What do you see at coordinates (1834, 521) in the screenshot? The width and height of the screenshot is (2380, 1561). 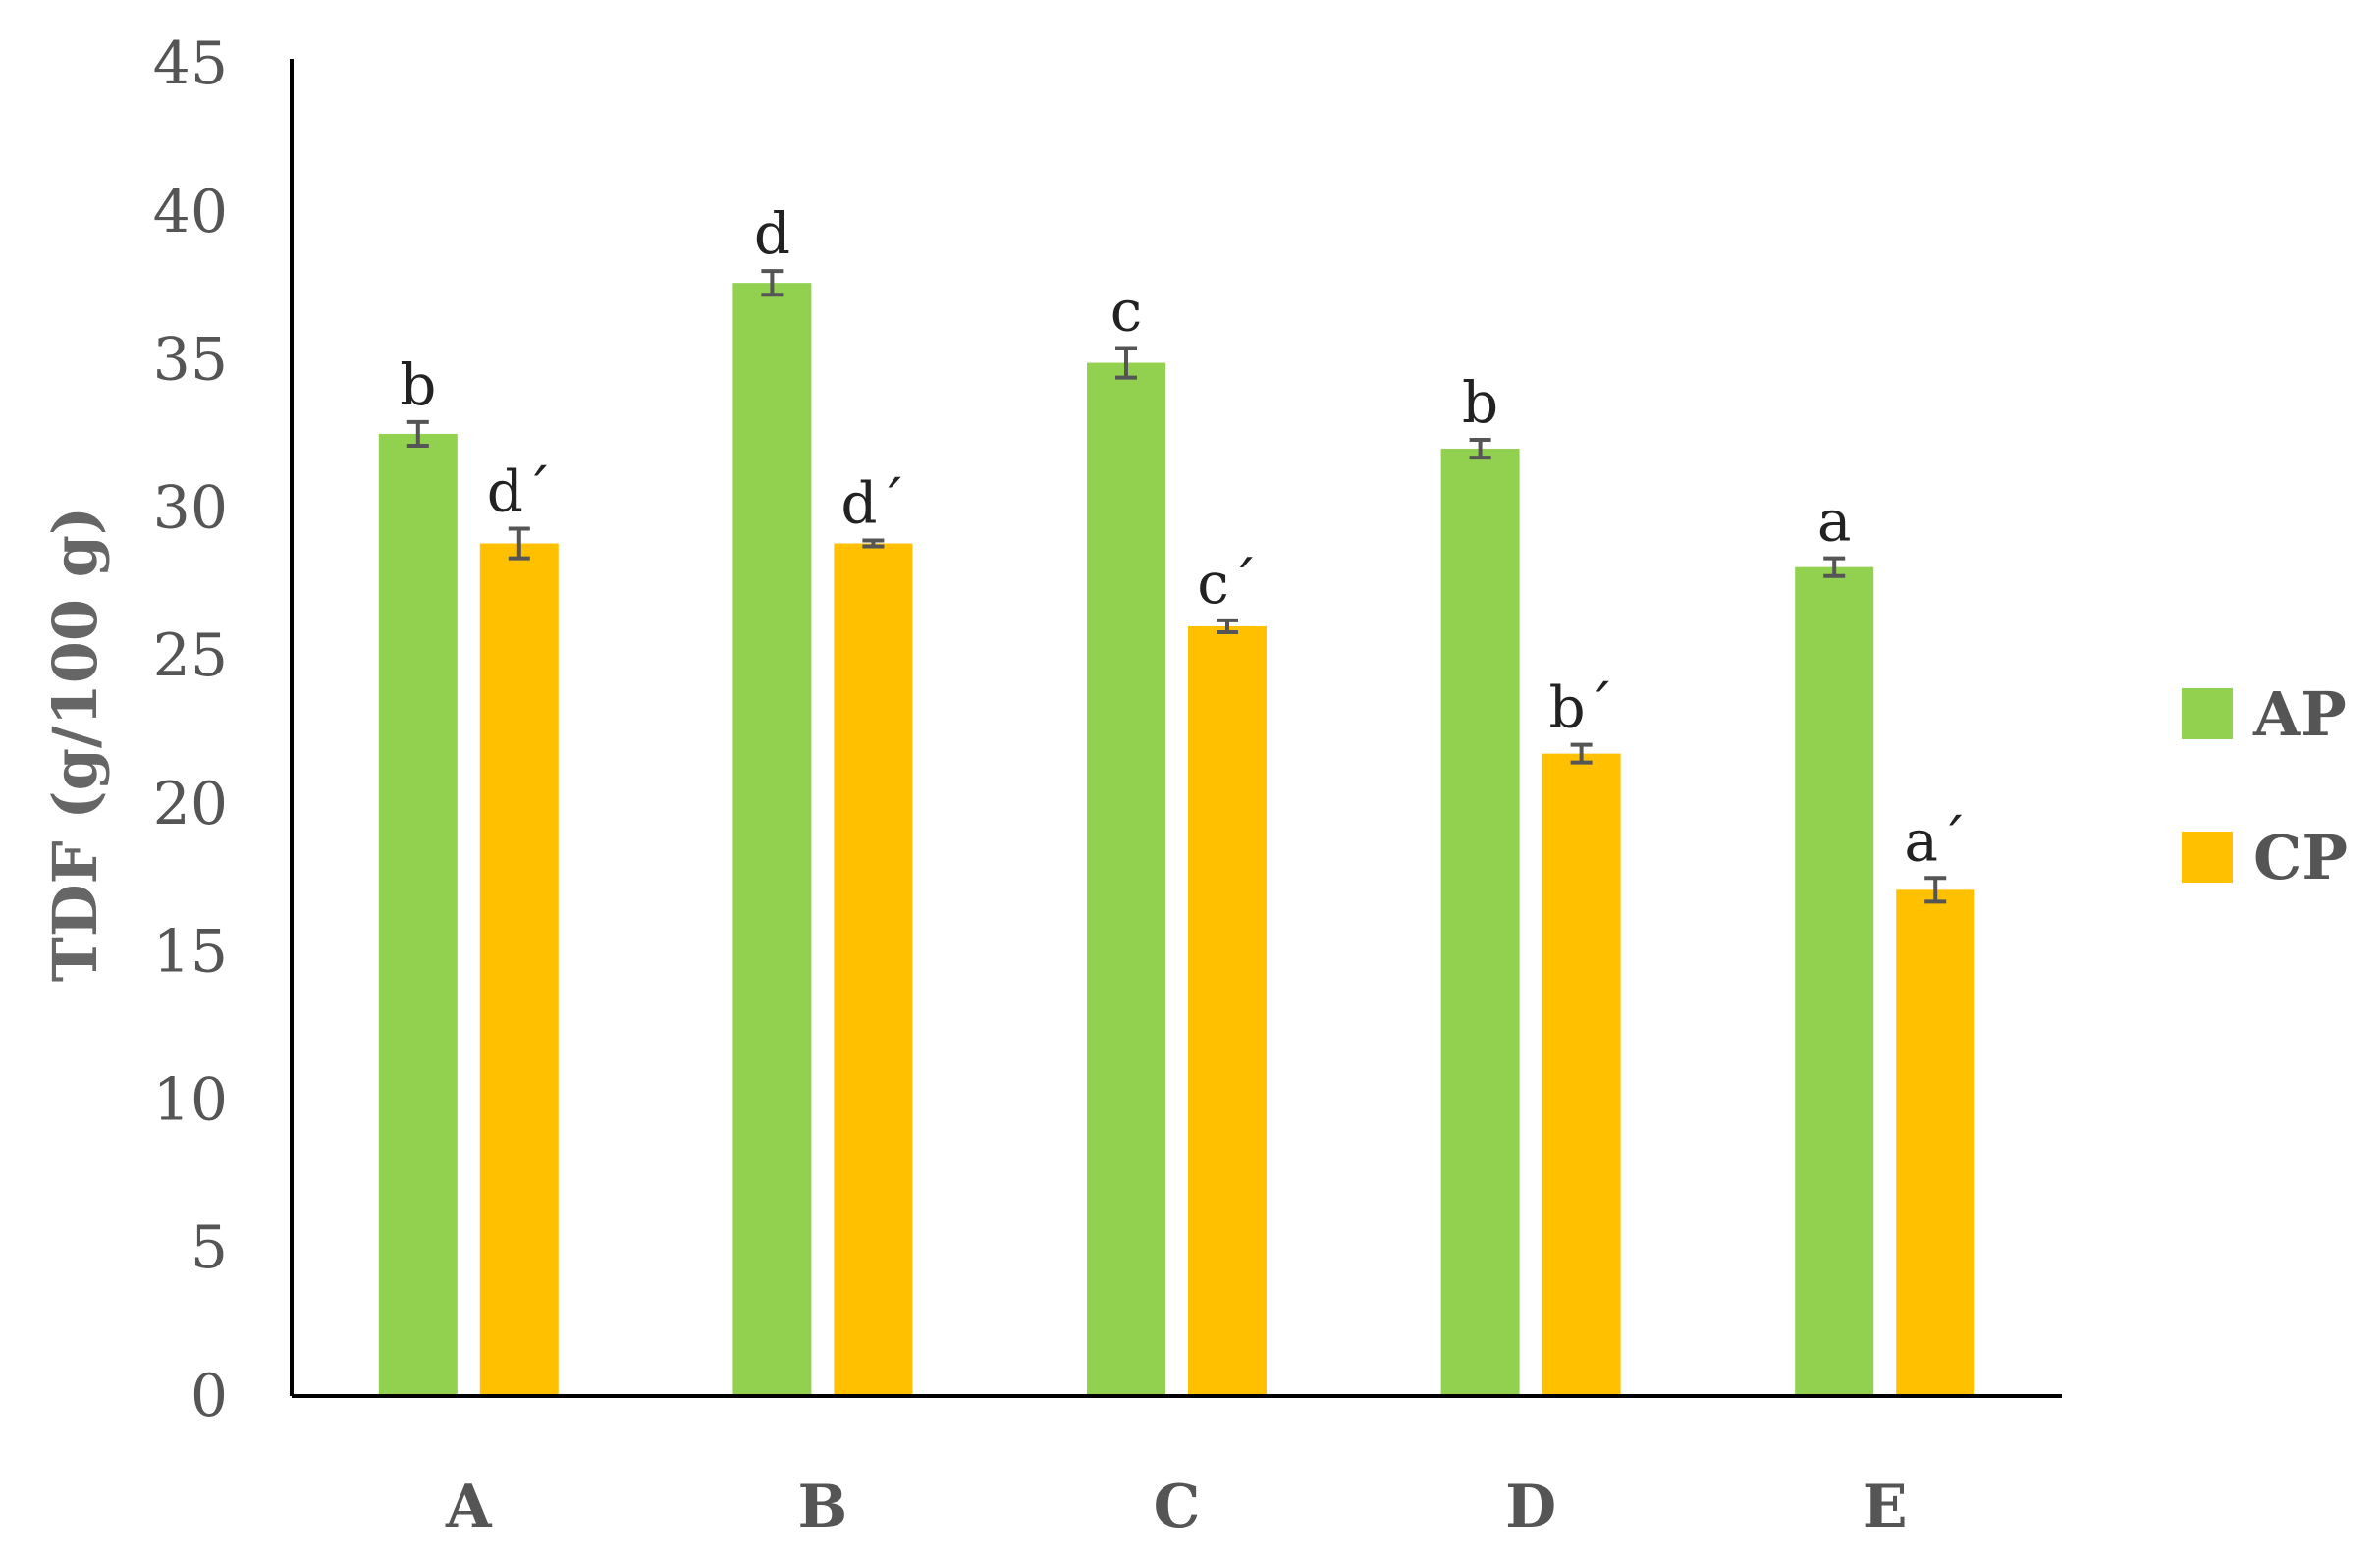 I see `significance-label: a` at bounding box center [1834, 521].